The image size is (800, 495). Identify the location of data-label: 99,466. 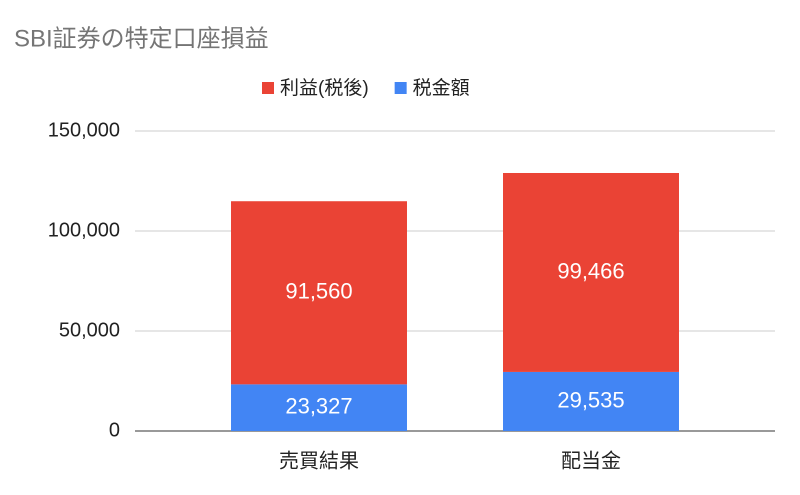
(590, 270).